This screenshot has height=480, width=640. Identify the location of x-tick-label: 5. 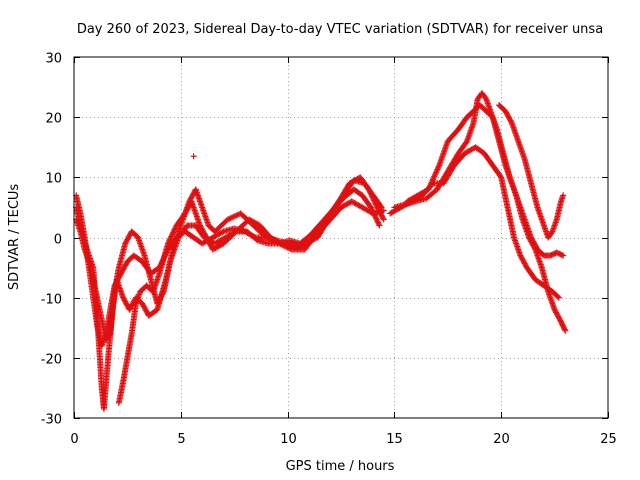
(181, 439).